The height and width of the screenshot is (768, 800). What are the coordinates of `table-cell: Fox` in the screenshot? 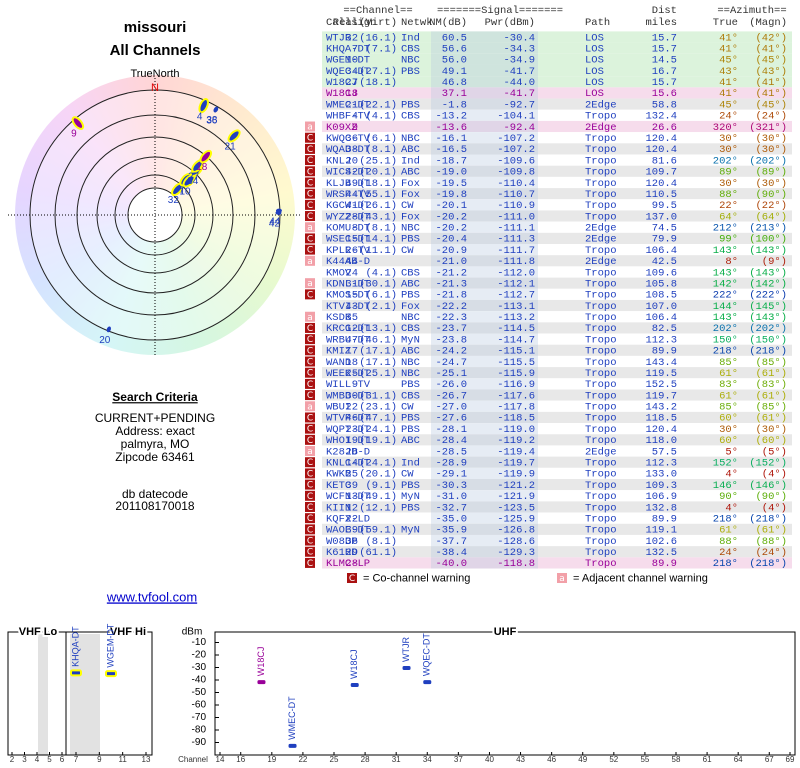 It's located at (410, 217).